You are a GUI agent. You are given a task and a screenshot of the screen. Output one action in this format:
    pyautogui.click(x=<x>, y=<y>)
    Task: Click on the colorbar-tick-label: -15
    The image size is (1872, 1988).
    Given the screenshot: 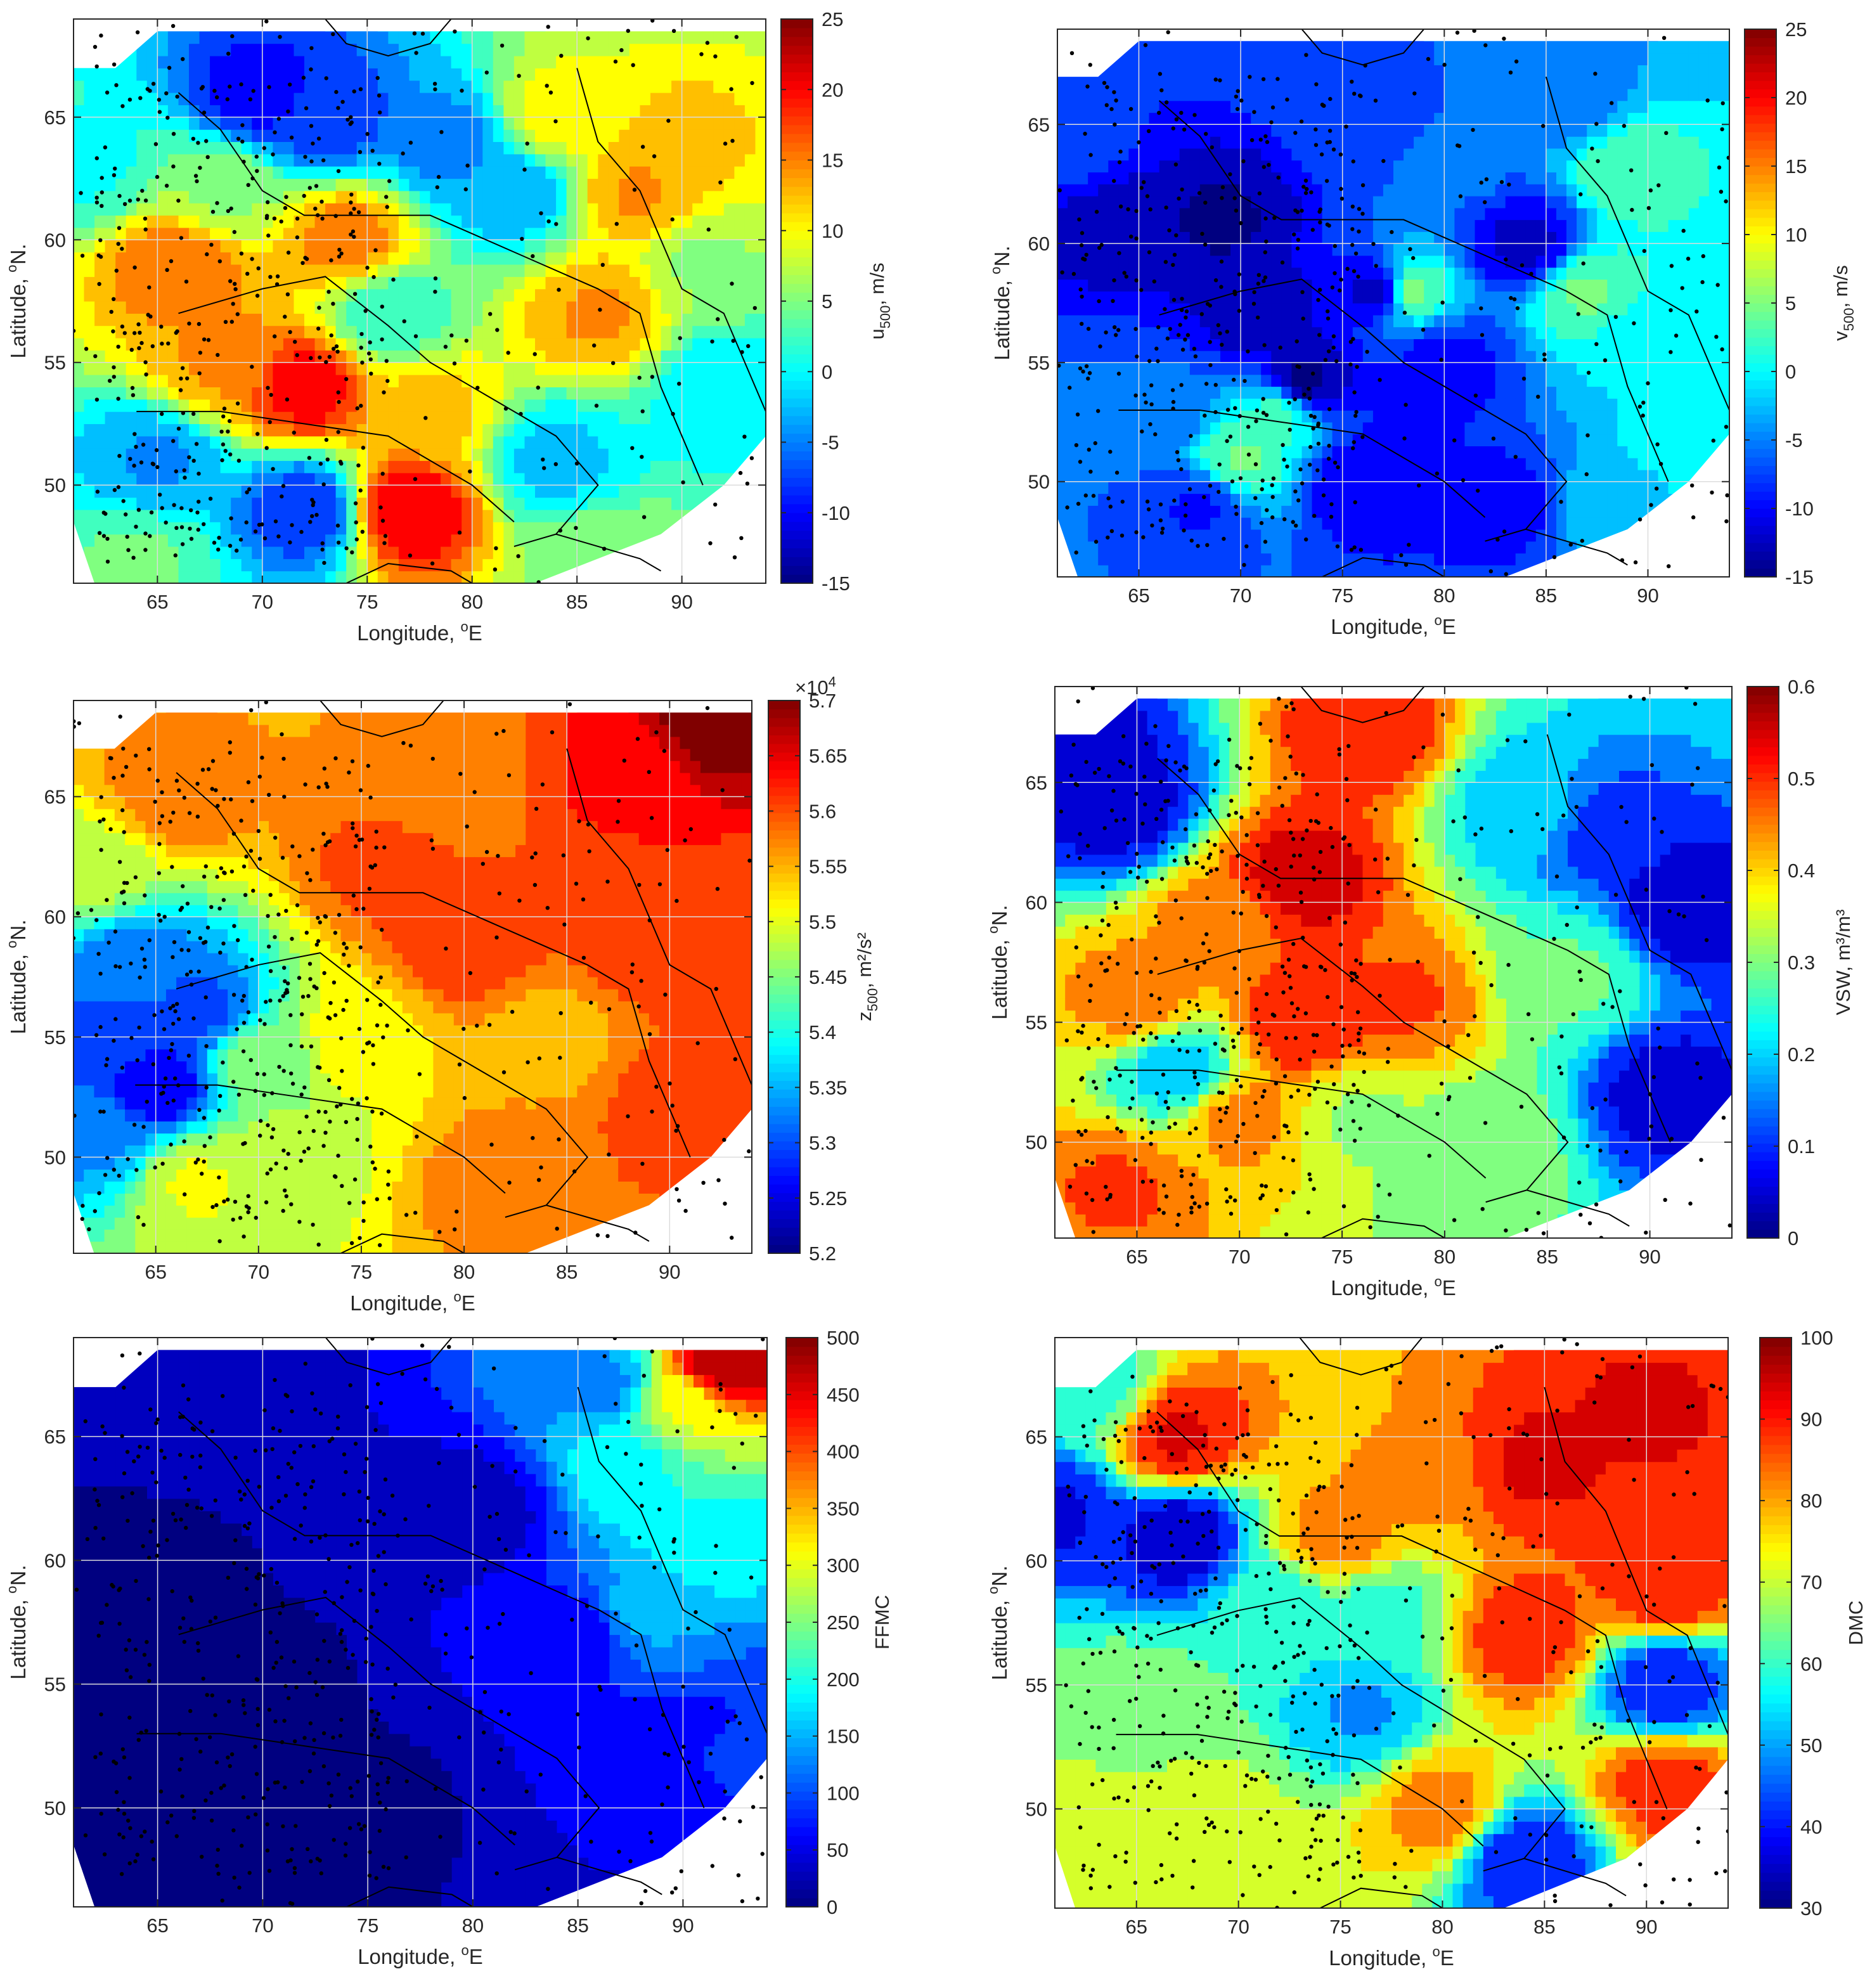 What is the action you would take?
    pyautogui.click(x=836, y=583)
    